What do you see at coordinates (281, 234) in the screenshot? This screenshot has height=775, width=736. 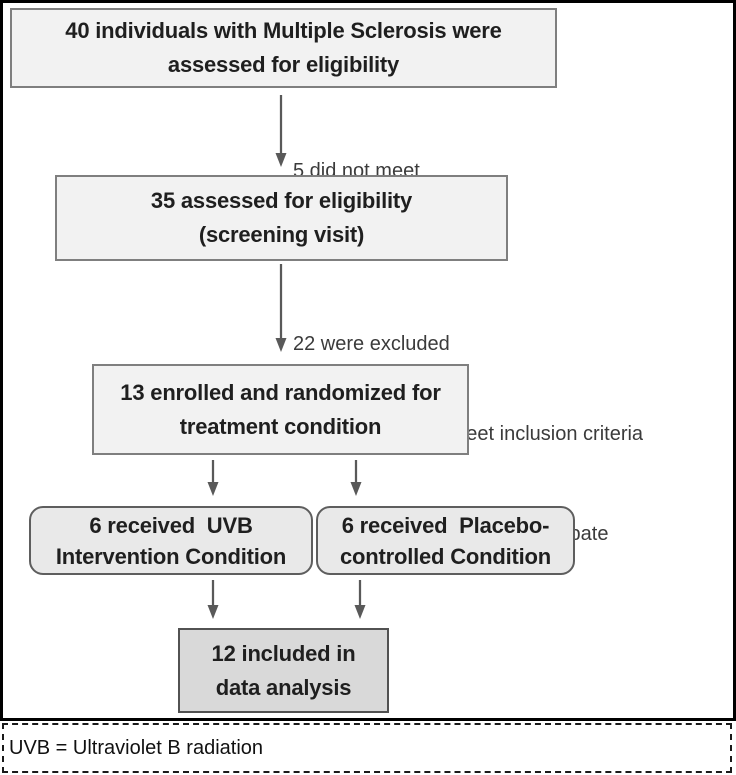 I see `node-text-line: (screening visit)` at bounding box center [281, 234].